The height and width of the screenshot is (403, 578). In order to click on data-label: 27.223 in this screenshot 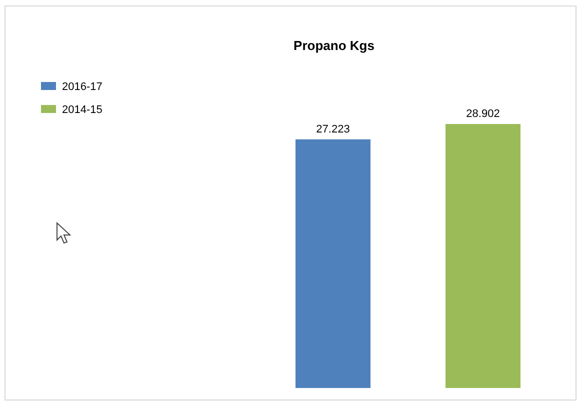, I will do `click(333, 129)`.